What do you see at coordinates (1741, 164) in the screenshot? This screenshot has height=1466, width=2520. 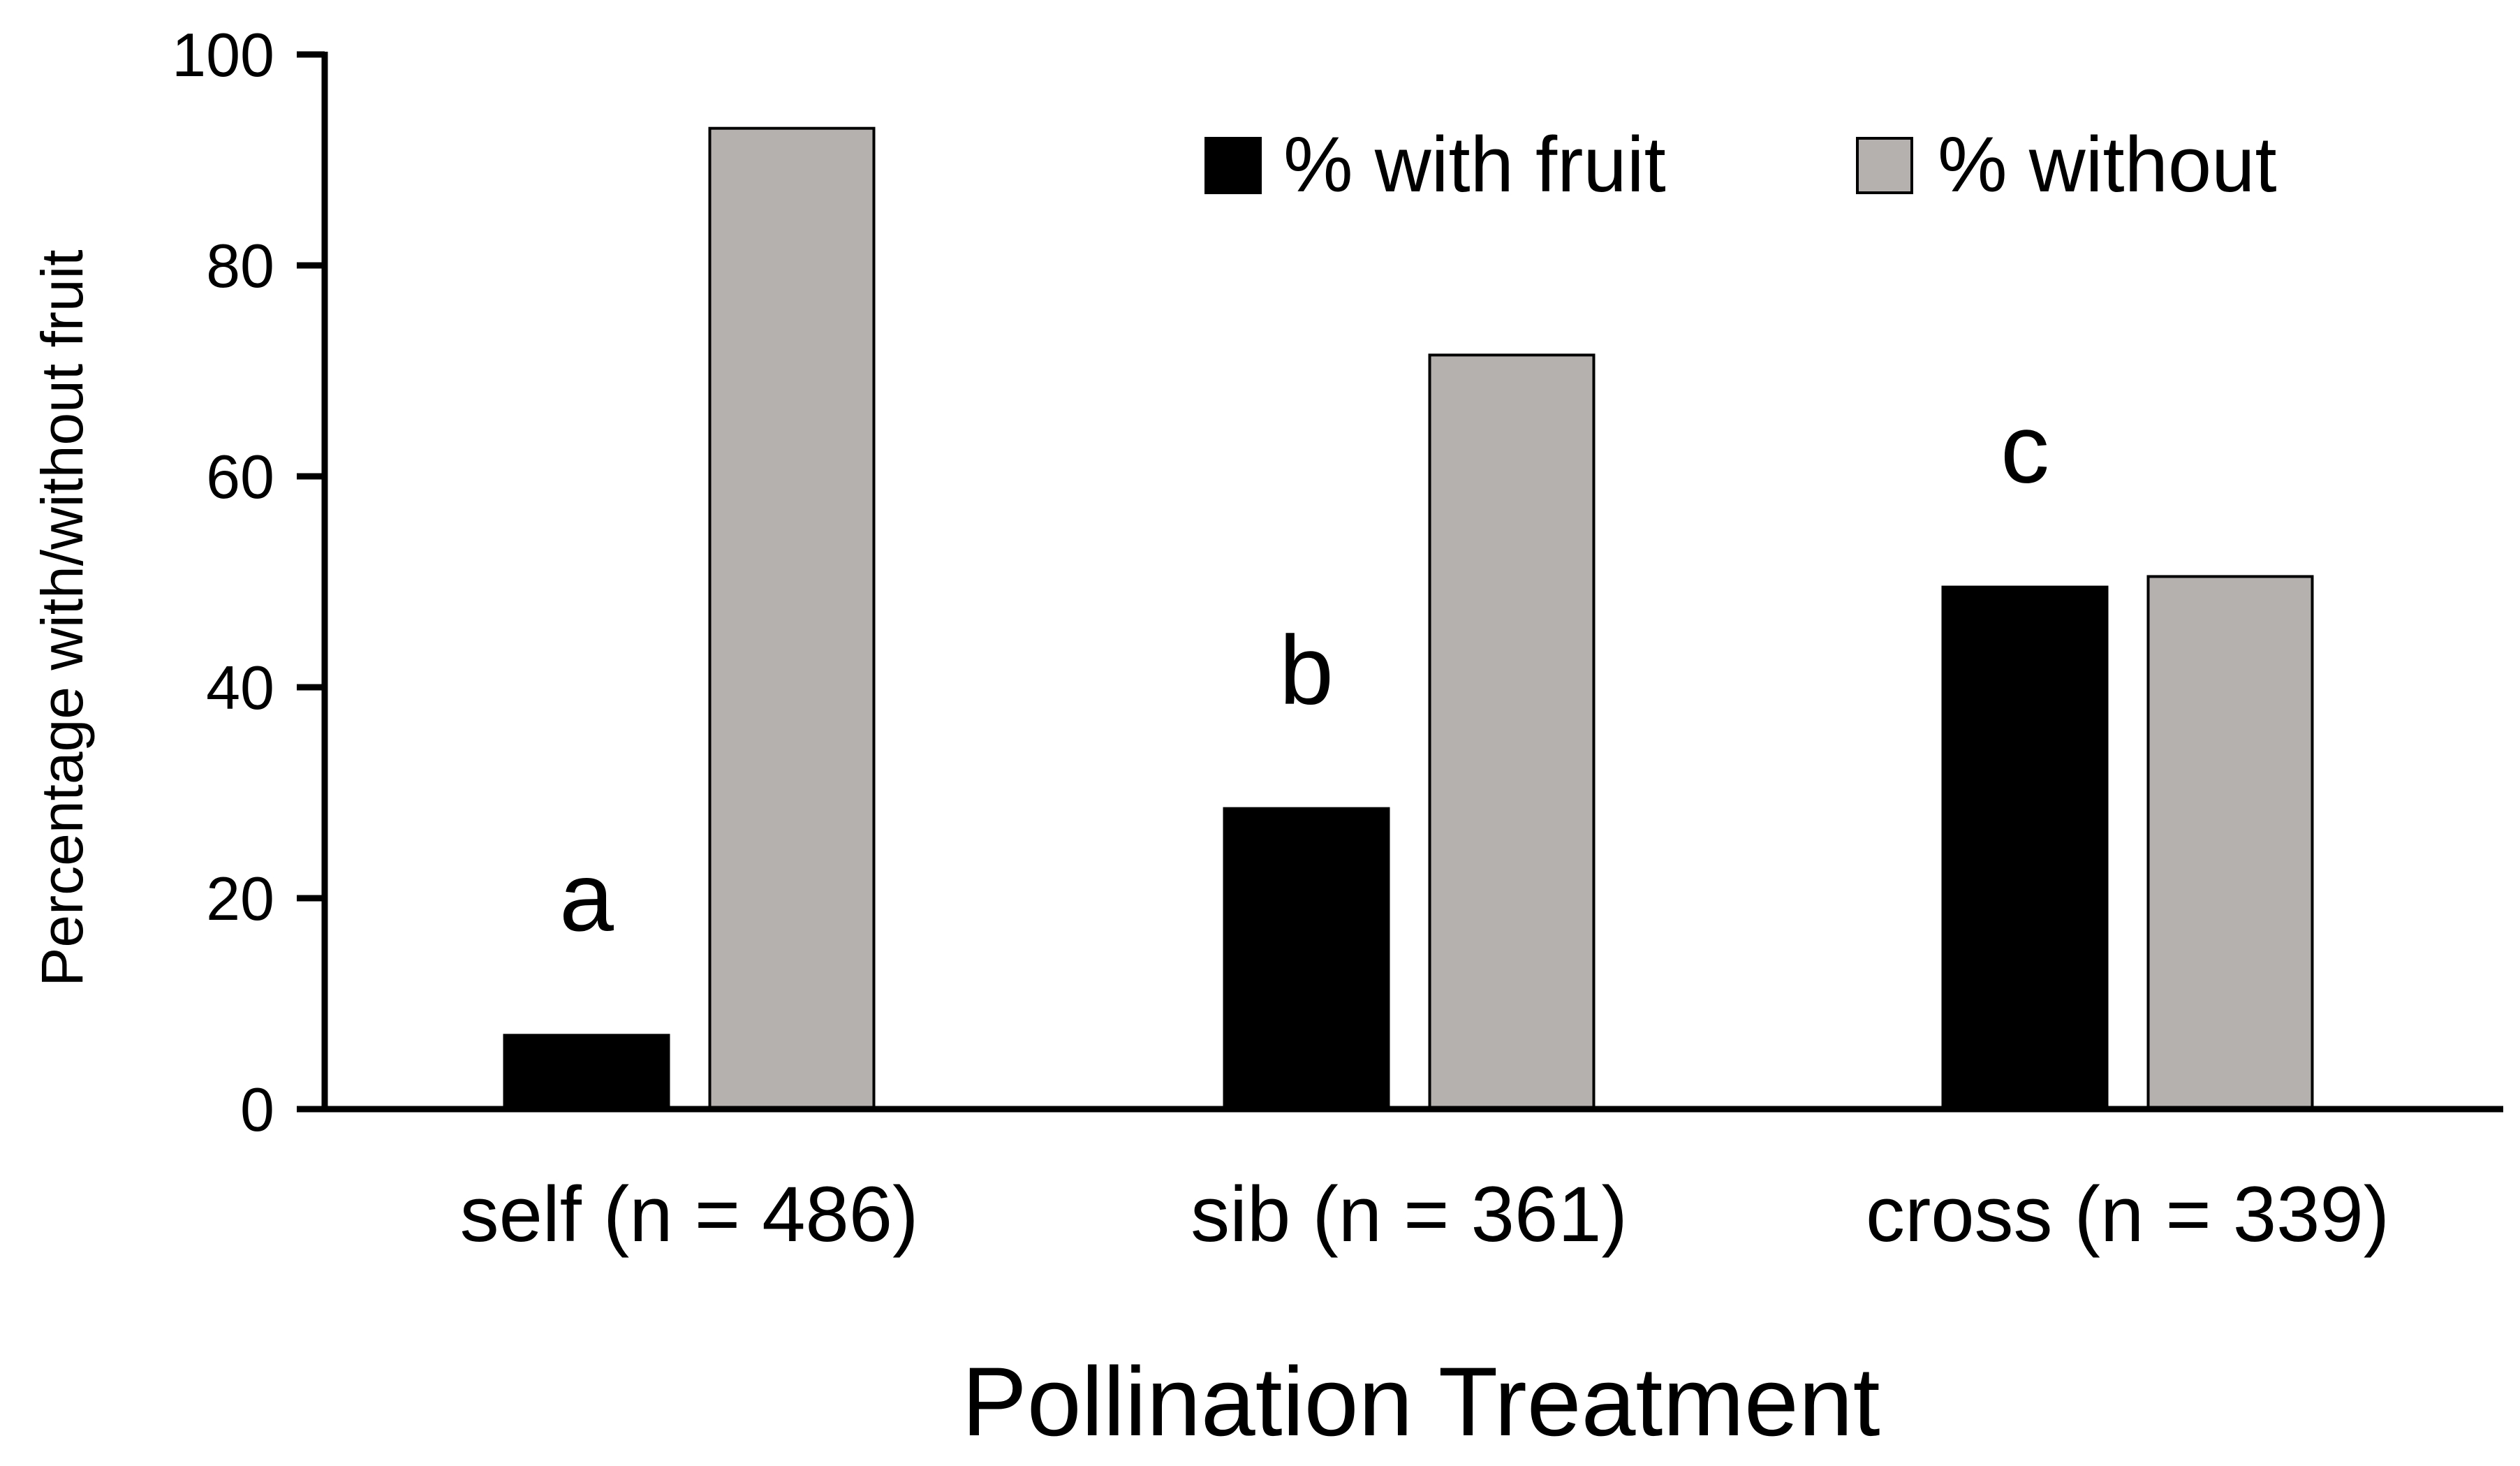 I see `legend: % with fruit % without` at bounding box center [1741, 164].